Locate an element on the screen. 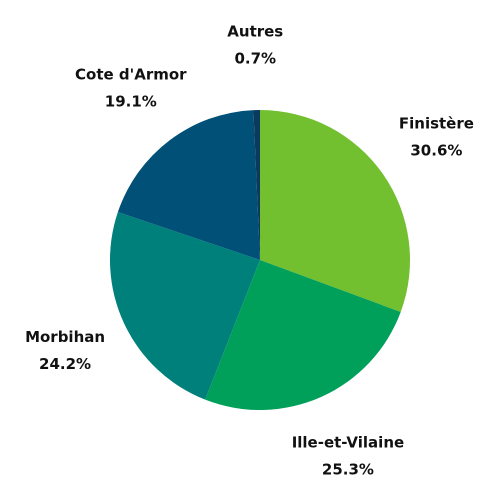 The width and height of the screenshot is (500, 500). slice-value: 19.1% is located at coordinates (131, 102).